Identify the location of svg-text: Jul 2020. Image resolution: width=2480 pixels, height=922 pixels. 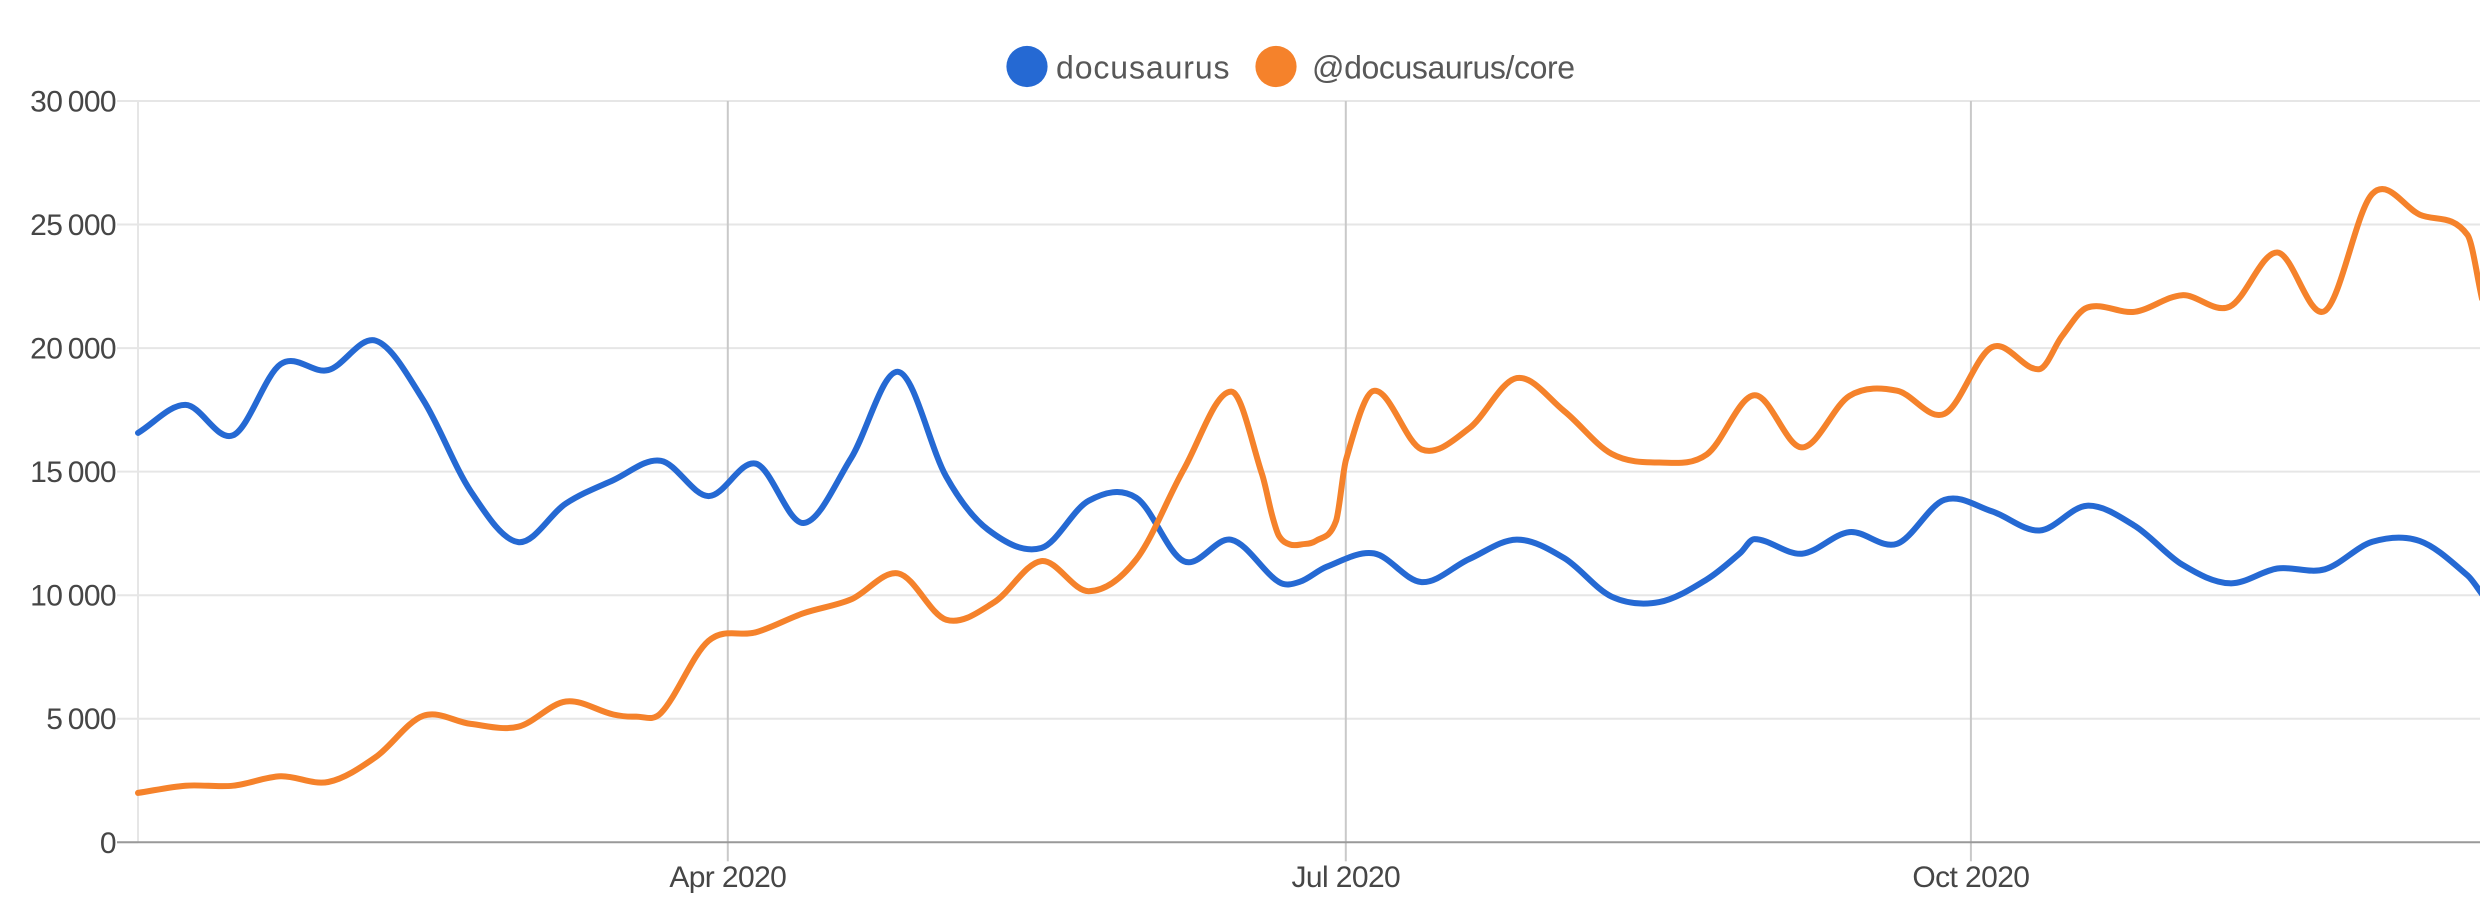
(1345, 877).